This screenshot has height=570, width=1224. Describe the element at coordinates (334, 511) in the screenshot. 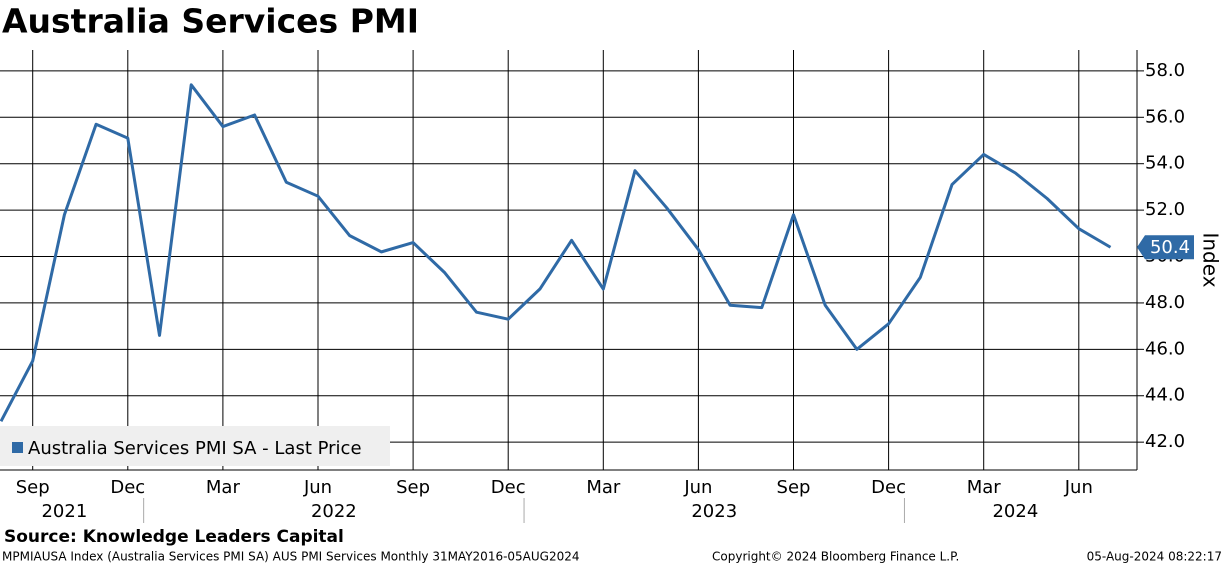

I see `year-label: 2022` at that location.